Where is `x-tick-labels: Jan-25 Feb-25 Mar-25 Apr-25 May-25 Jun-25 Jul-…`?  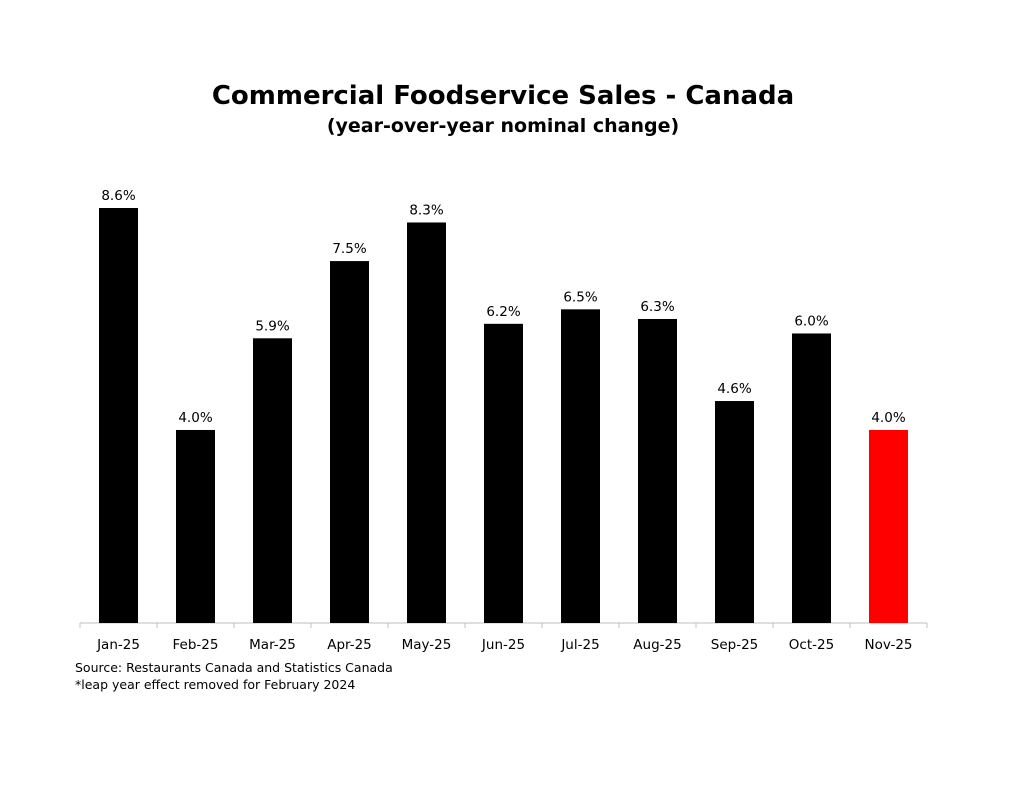
x-tick-labels: Jan-25 Feb-25 Mar-25 Apr-25 May-25 Jun-25 Jul-… is located at coordinates (504, 645).